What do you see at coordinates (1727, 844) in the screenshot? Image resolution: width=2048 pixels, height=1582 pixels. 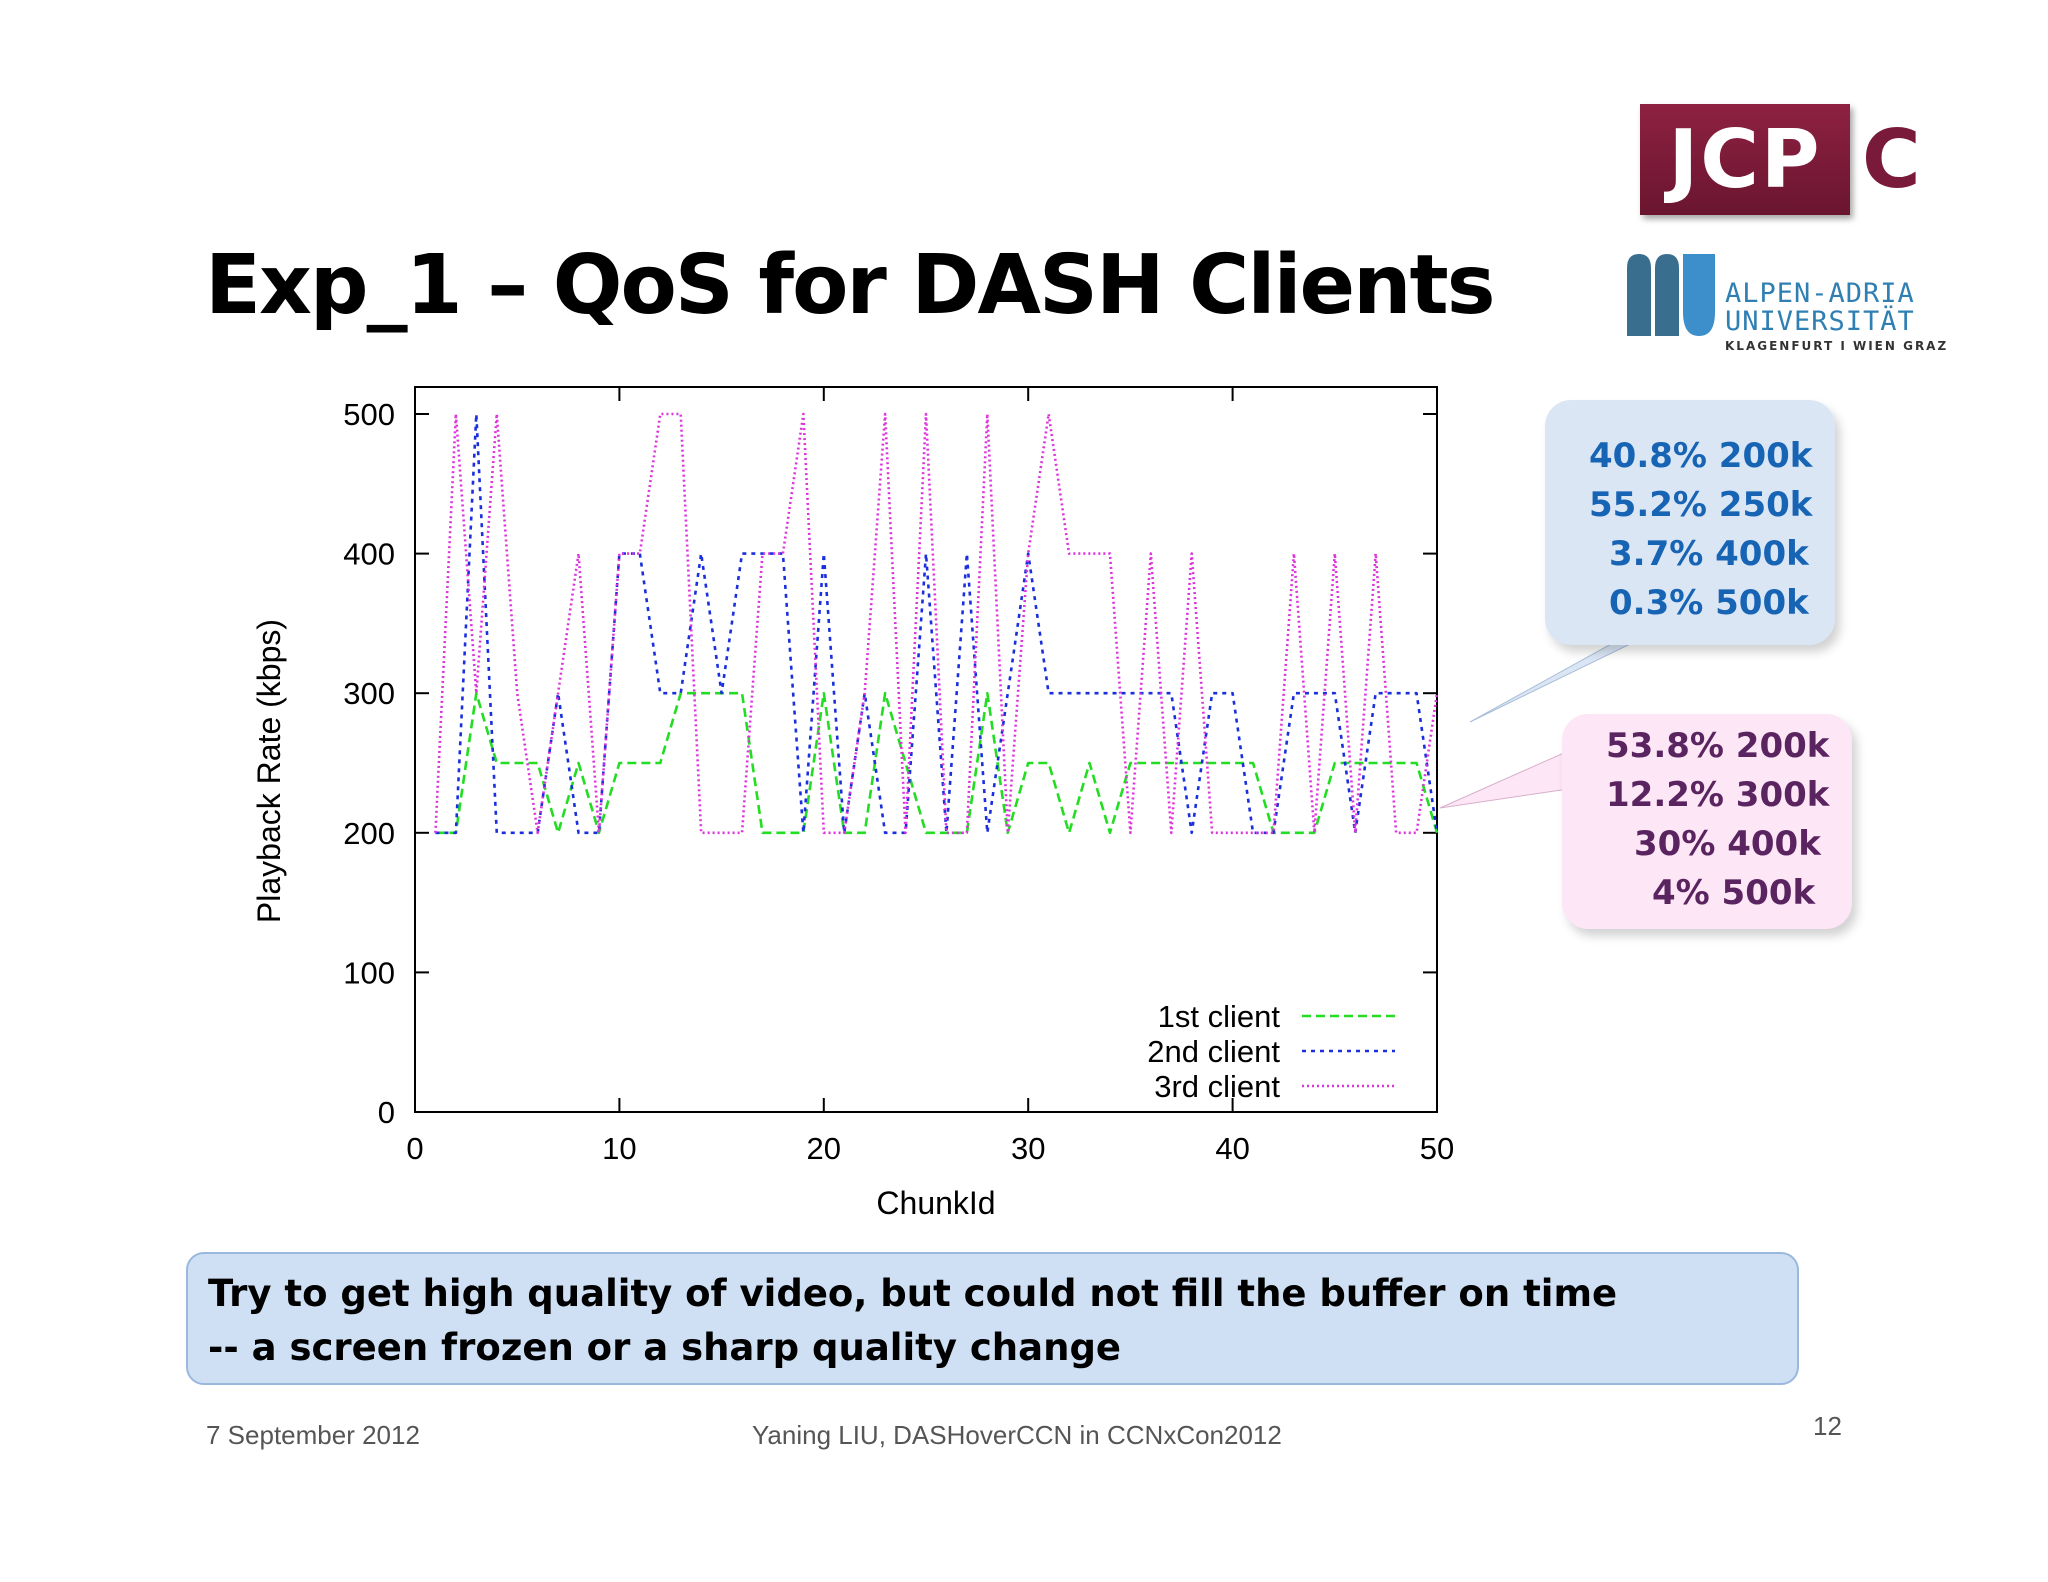 I see `callout-2-line-3: 30% 400k` at bounding box center [1727, 844].